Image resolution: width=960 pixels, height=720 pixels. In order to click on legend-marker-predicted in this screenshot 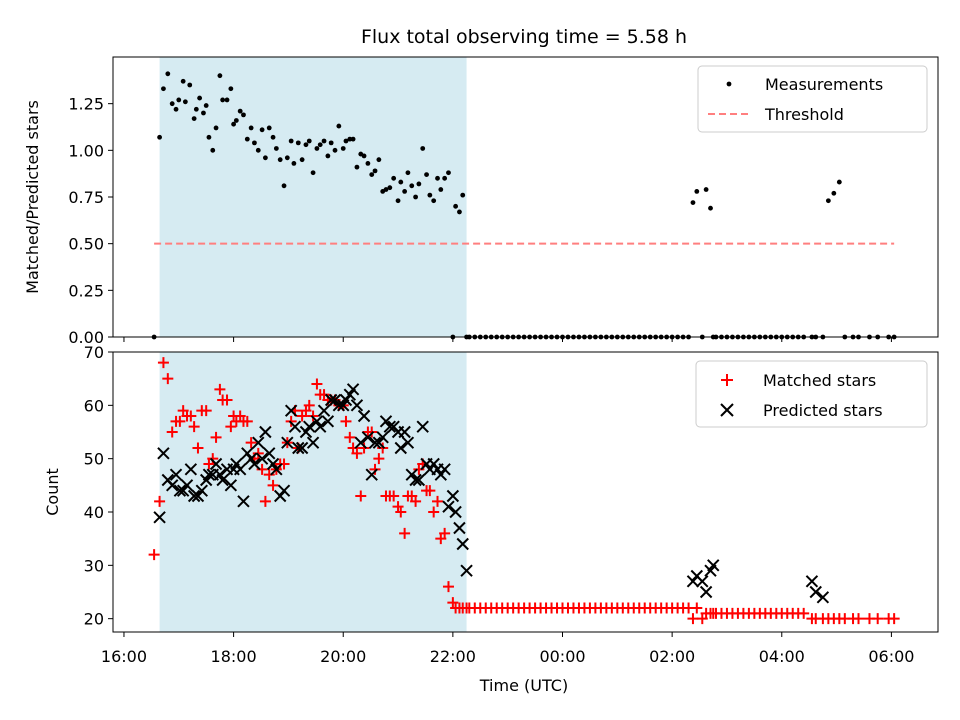, I will do `click(727, 410)`.